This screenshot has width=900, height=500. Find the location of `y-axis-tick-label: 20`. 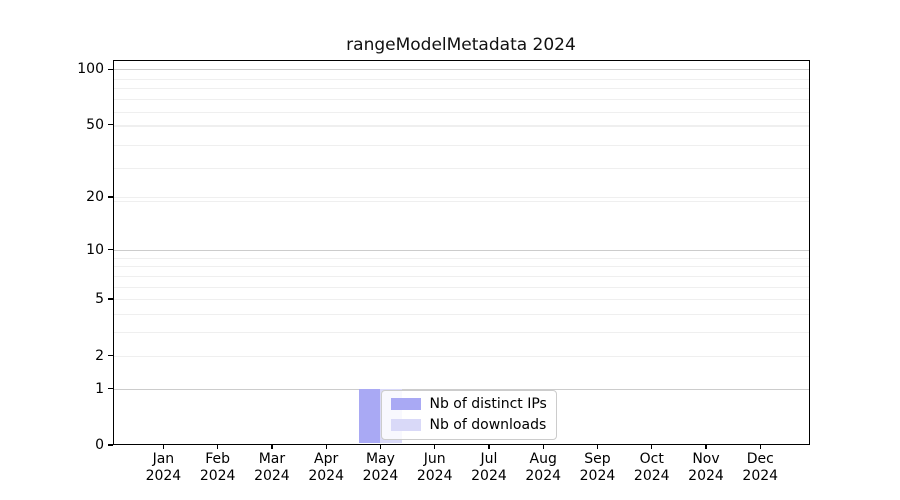

y-axis-tick-label: 20 is located at coordinates (95, 197).